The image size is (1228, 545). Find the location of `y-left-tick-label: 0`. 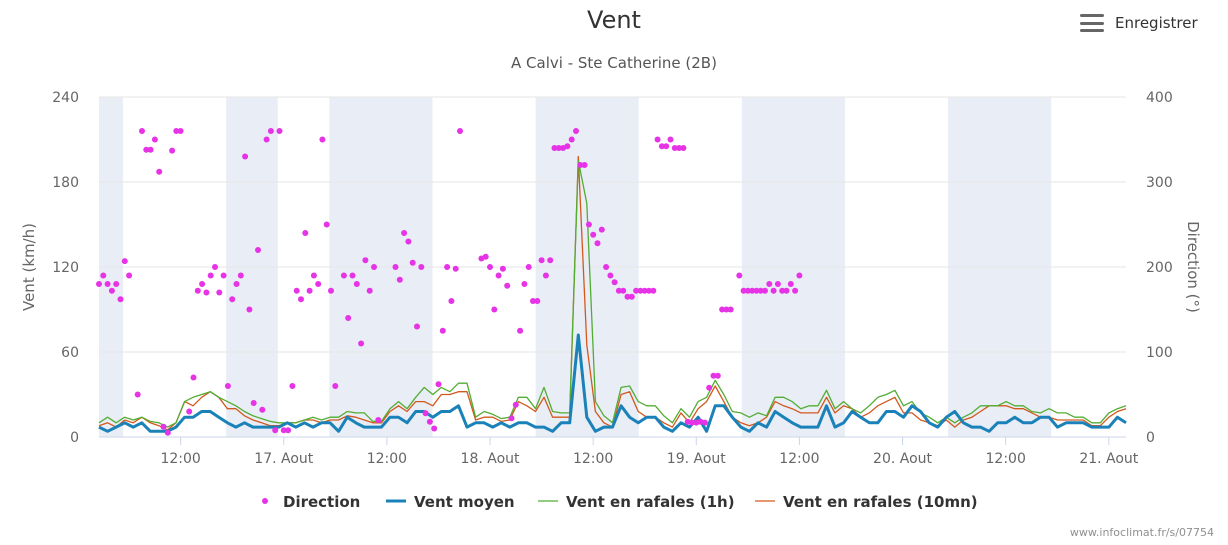

y-left-tick-label: 0 is located at coordinates (74, 438).